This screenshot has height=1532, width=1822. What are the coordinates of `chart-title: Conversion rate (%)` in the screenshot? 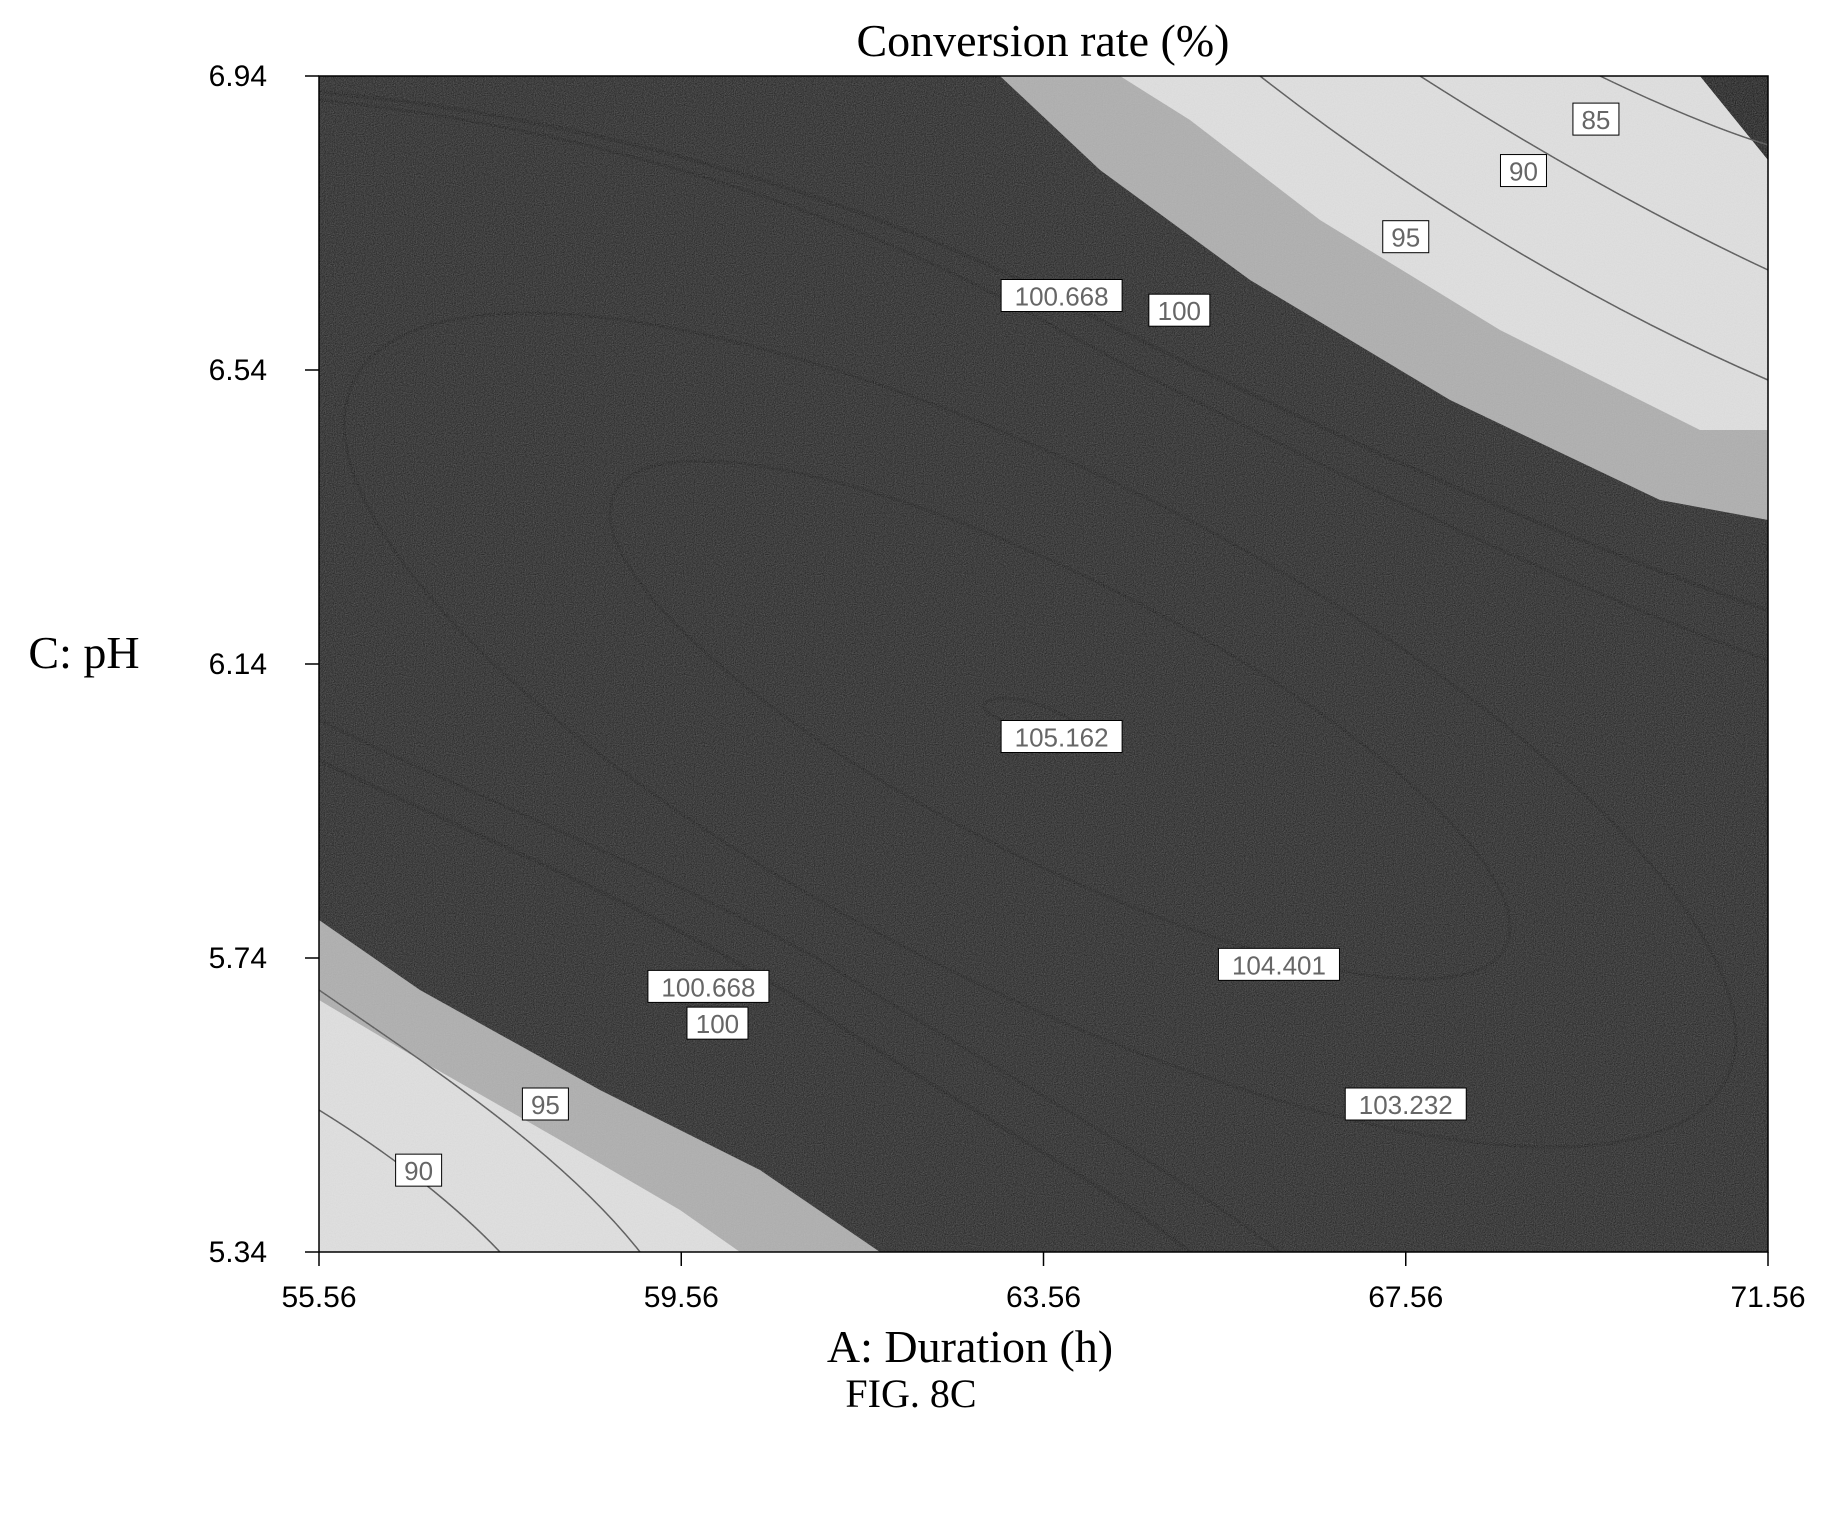 It's located at (1043, 40).